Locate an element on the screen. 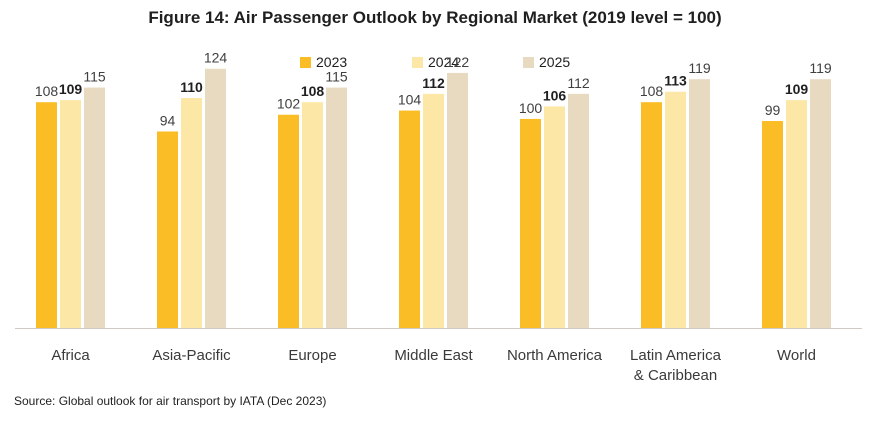 The width and height of the screenshot is (870, 422). category-label: Middle East is located at coordinates (433, 355).